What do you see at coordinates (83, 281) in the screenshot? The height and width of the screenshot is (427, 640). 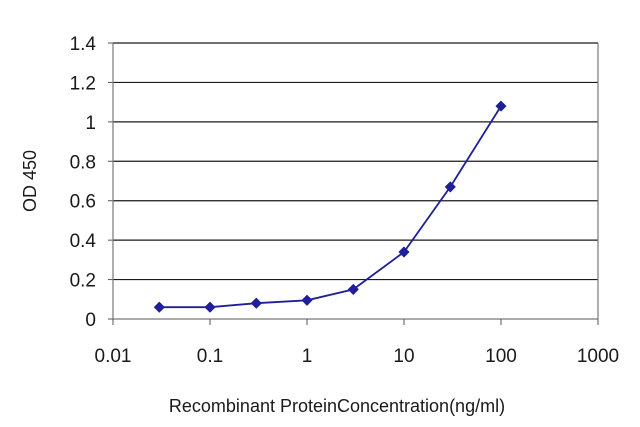 I see `y-tick-label: 0.2` at bounding box center [83, 281].